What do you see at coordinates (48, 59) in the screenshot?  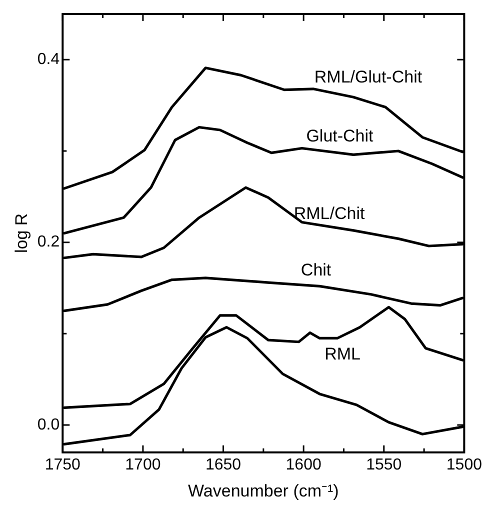 I see `y-tick-label: 0.4` at bounding box center [48, 59].